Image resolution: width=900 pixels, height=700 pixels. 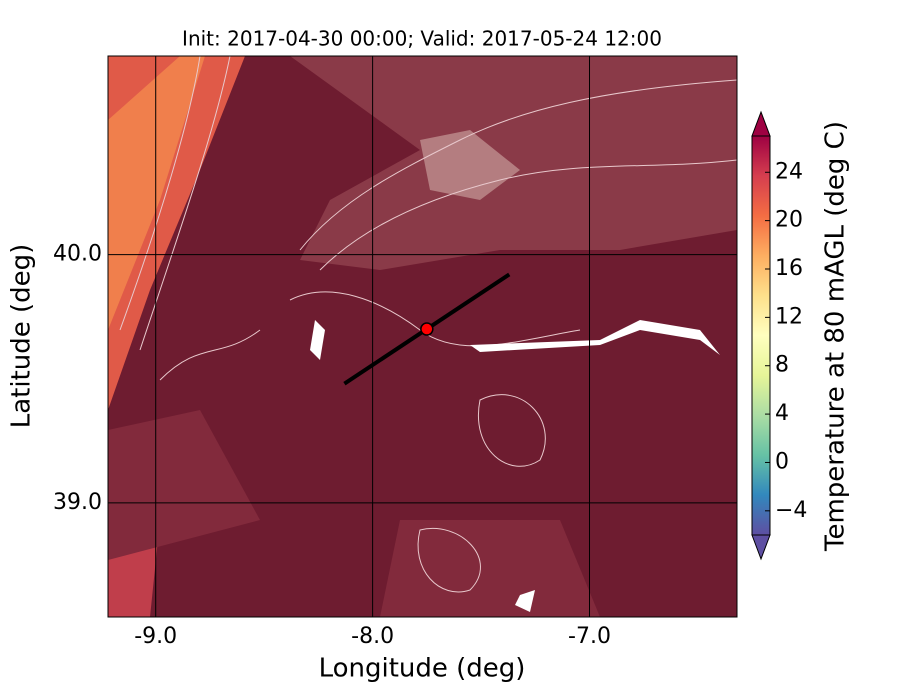 What do you see at coordinates (836, 336) in the screenshot?
I see `colorbar-label: Temperature at 80 mAGL (deg C)` at bounding box center [836, 336].